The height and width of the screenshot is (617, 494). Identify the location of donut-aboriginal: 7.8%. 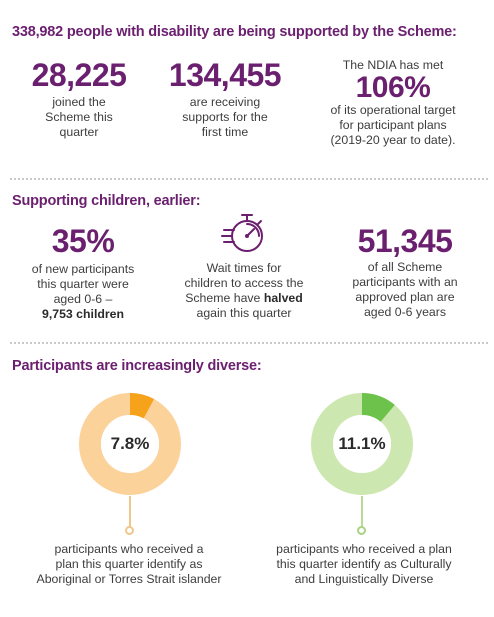
(130, 444).